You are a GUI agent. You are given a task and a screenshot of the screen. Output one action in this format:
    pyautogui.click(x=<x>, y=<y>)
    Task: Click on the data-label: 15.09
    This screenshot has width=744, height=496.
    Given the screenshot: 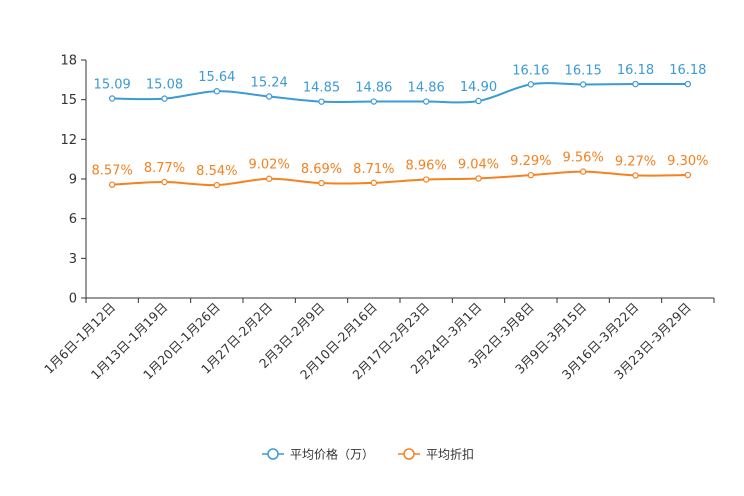 What is the action you would take?
    pyautogui.click(x=112, y=84)
    